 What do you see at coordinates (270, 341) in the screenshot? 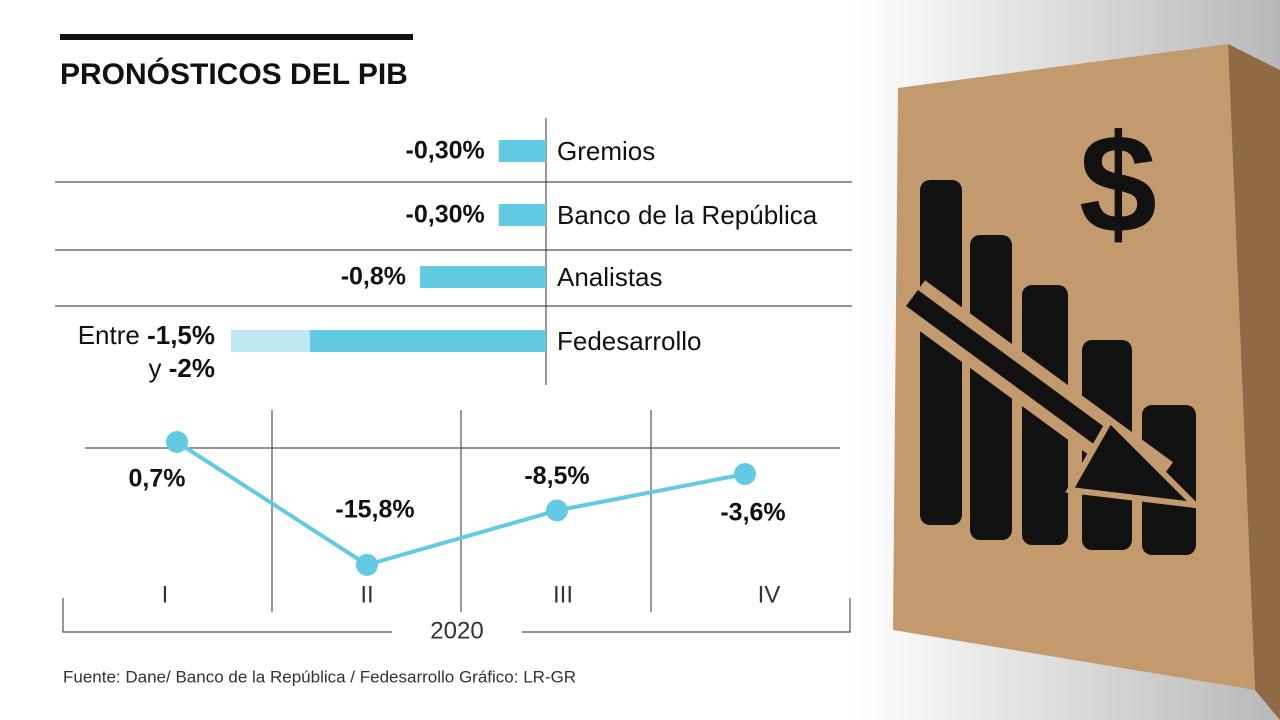
I see `bar-range` at bounding box center [270, 341].